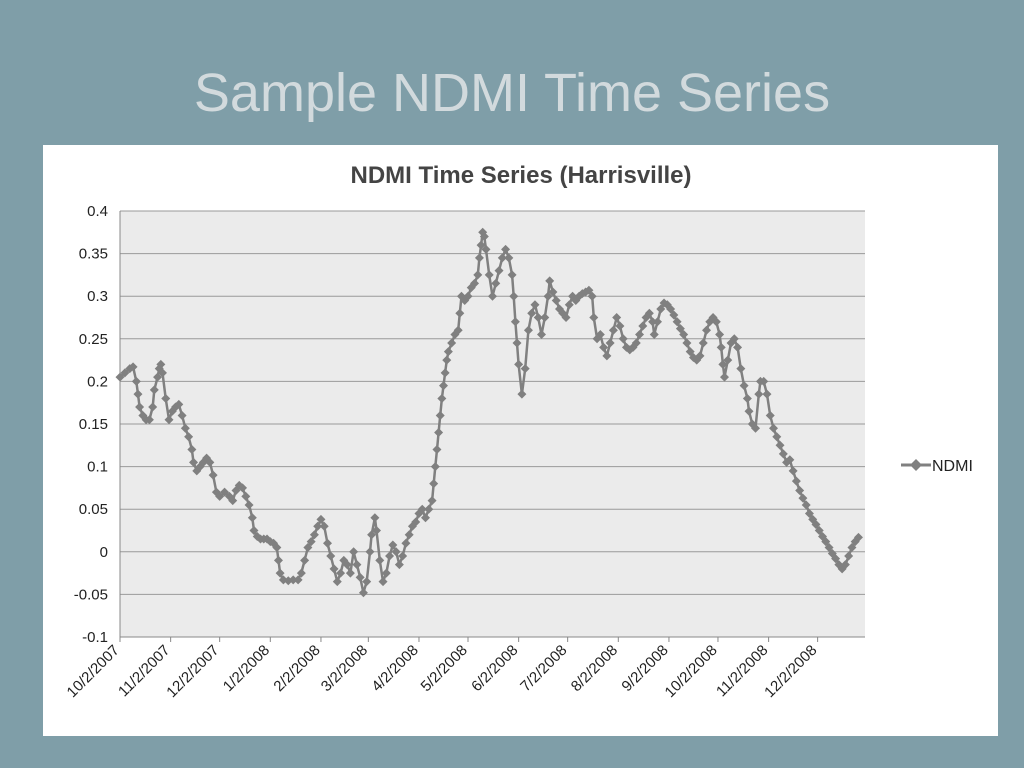  Describe the element at coordinates (512, 93) in the screenshot. I see `slide-title: Sample NDMI Time Series` at that location.